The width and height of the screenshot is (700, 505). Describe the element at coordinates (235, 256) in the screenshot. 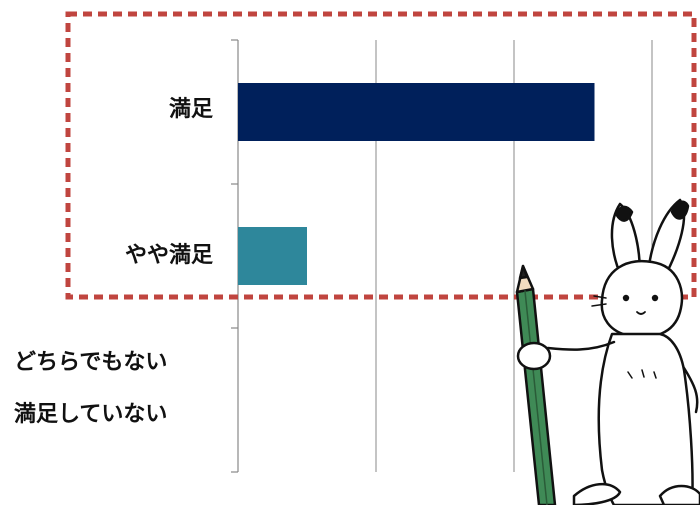

I see `y-axis` at that location.